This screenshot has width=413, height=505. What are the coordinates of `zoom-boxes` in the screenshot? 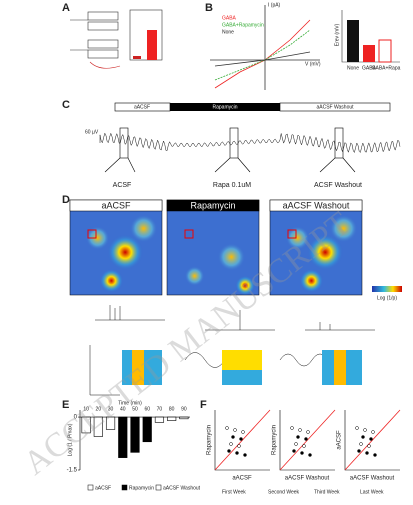 It's located at (230, 150).